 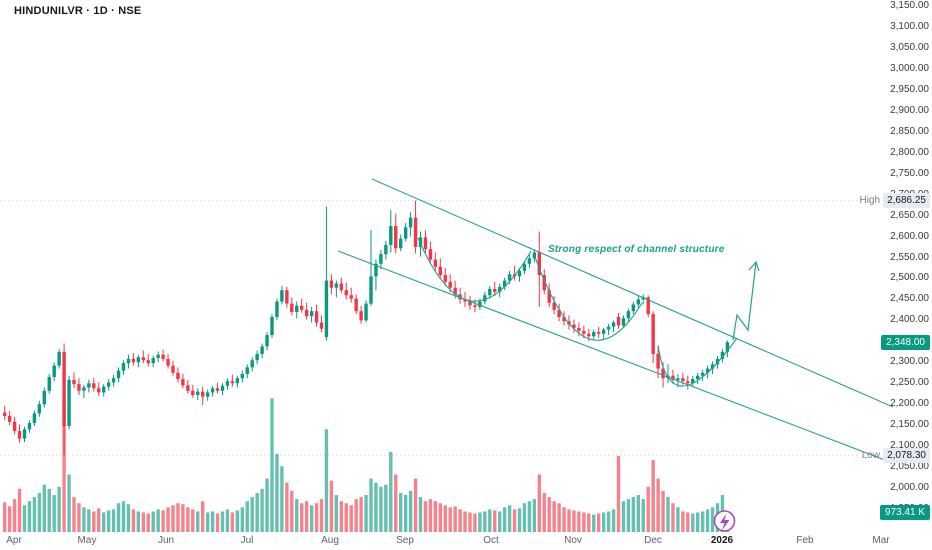 I want to click on channel-annotation-text: Strong respect of channel structure, so click(x=636, y=249).